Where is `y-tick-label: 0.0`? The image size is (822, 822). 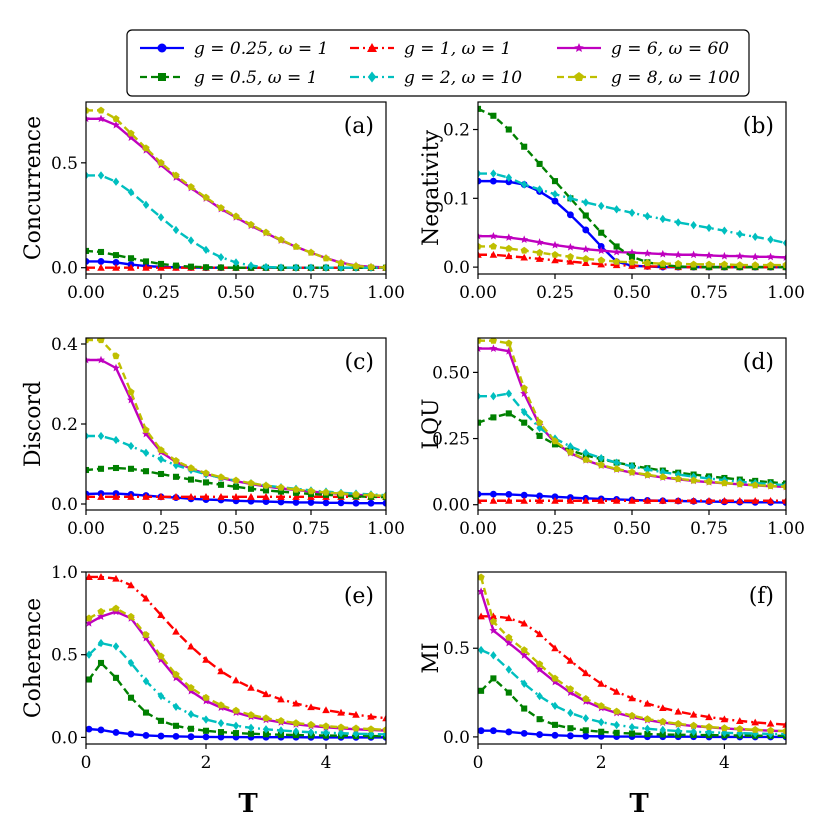
y-tick-label: 0.0 is located at coordinates (456, 738).